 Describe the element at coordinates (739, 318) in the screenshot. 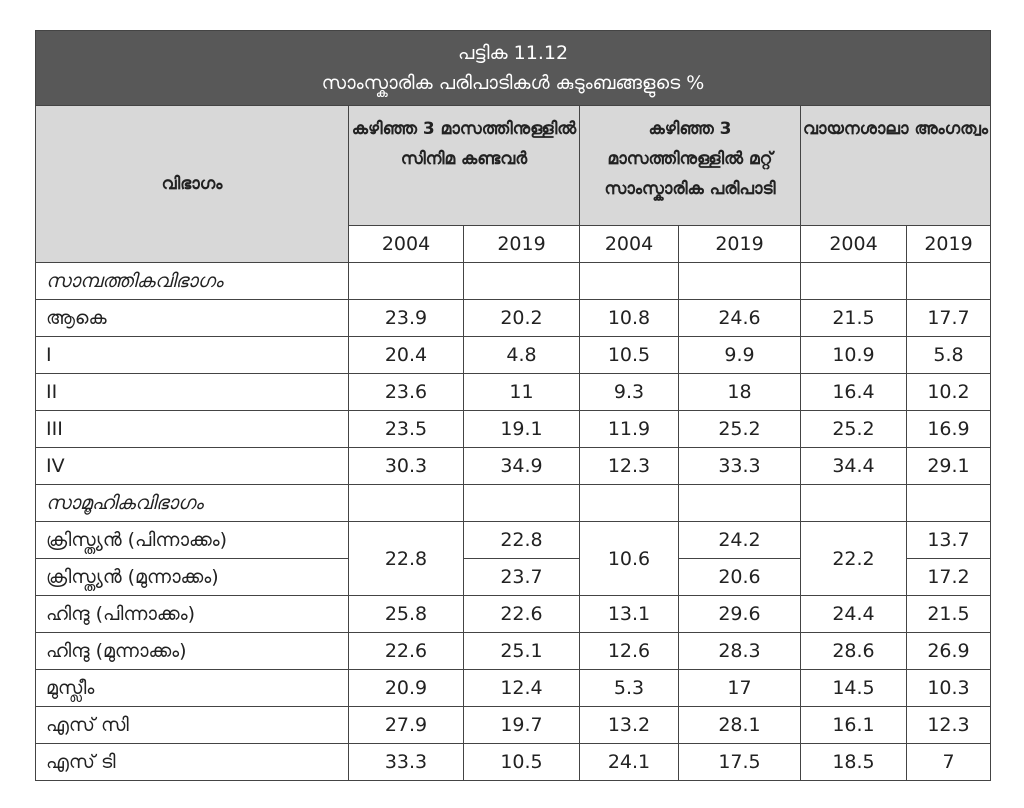

I see `table-cell: 24.6` at that location.